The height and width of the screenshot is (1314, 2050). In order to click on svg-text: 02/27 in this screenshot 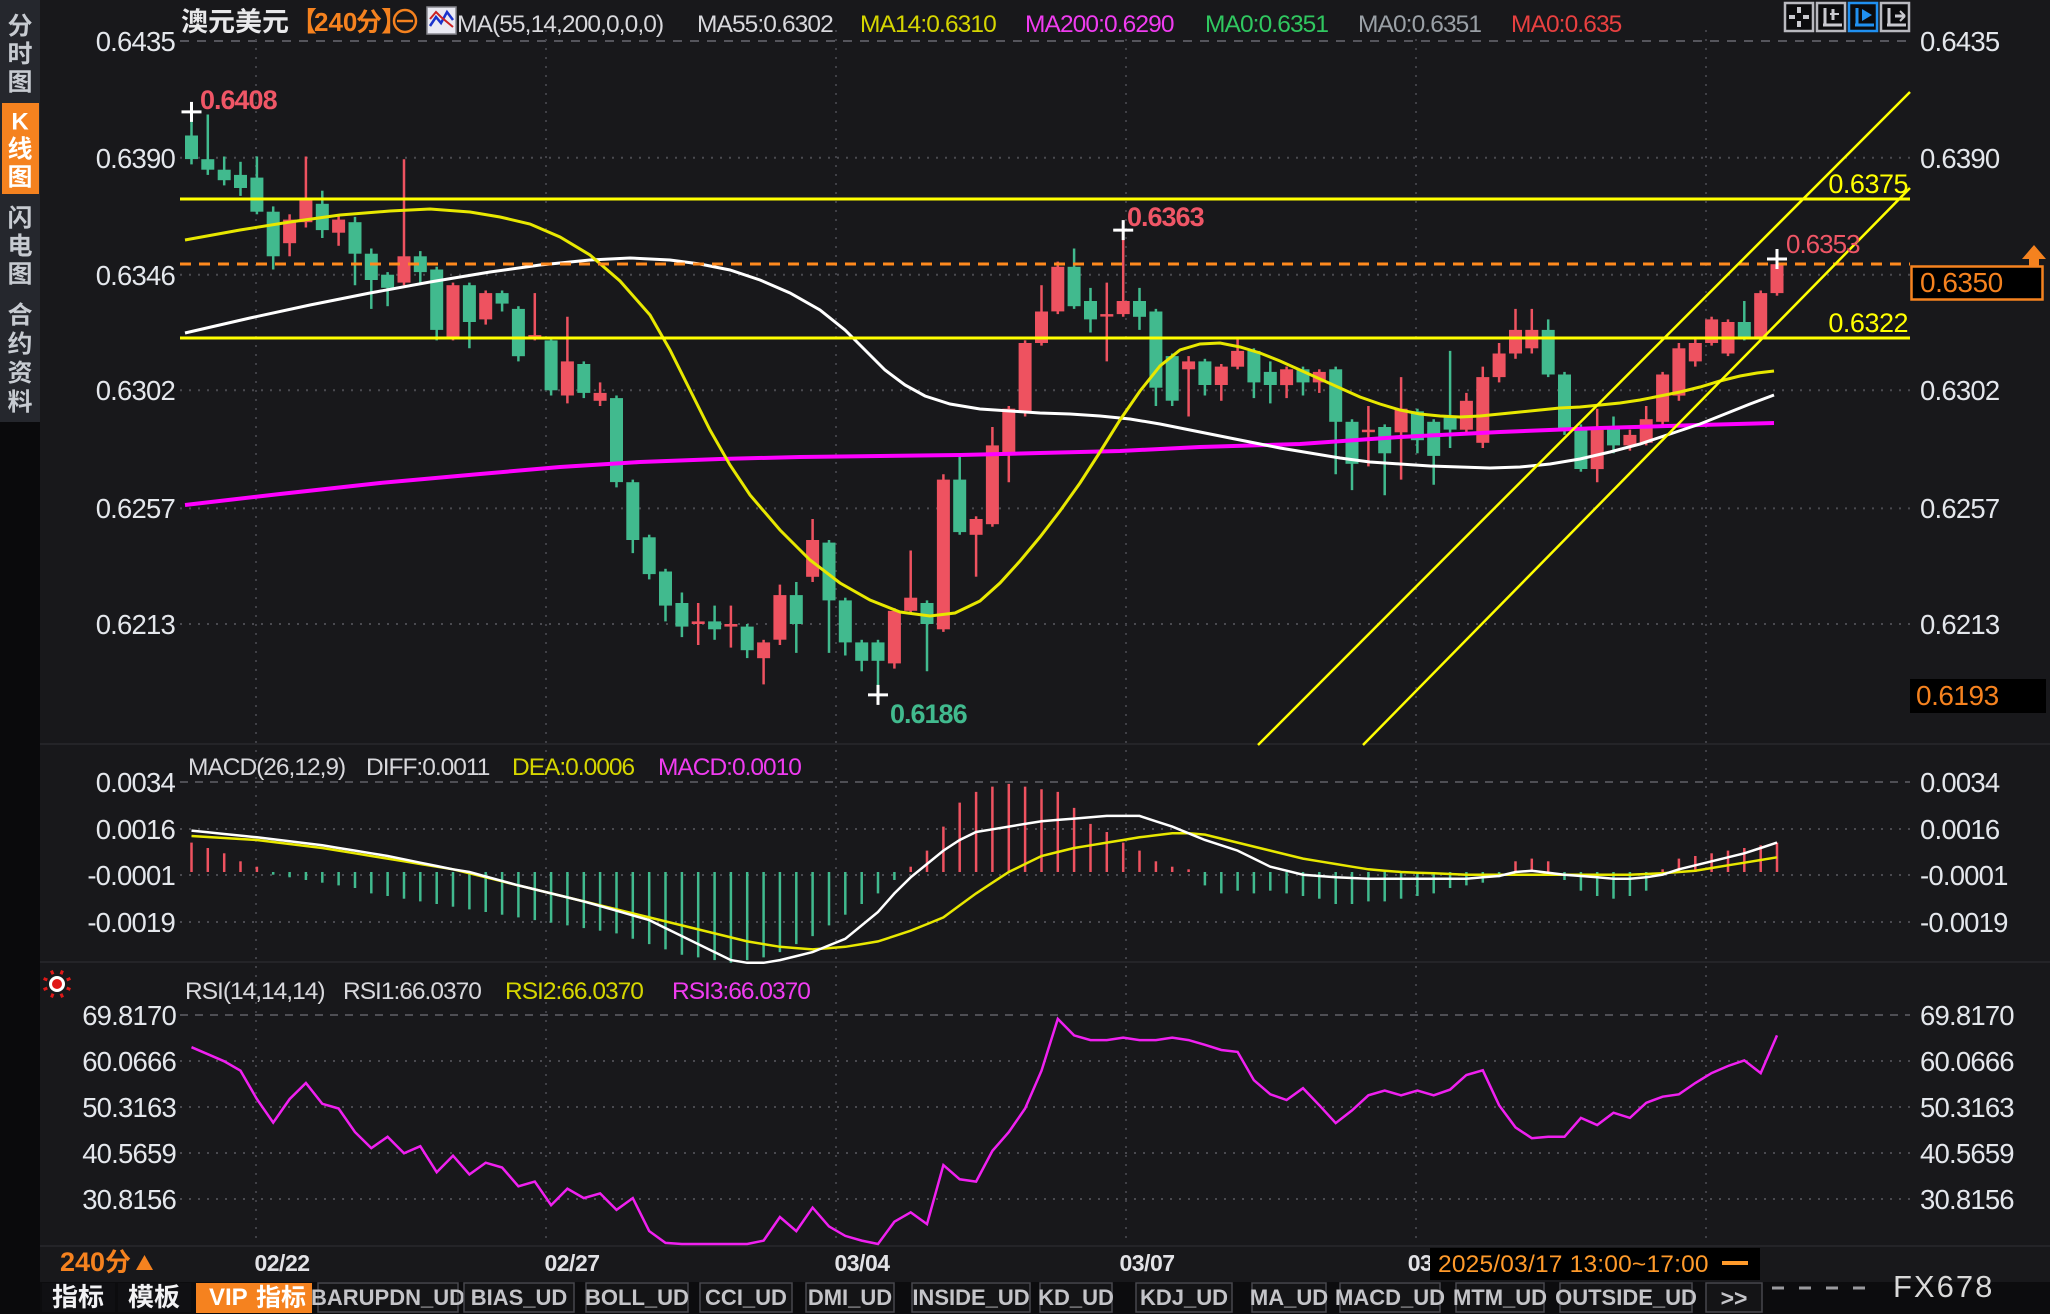, I will do `click(571, 1263)`.